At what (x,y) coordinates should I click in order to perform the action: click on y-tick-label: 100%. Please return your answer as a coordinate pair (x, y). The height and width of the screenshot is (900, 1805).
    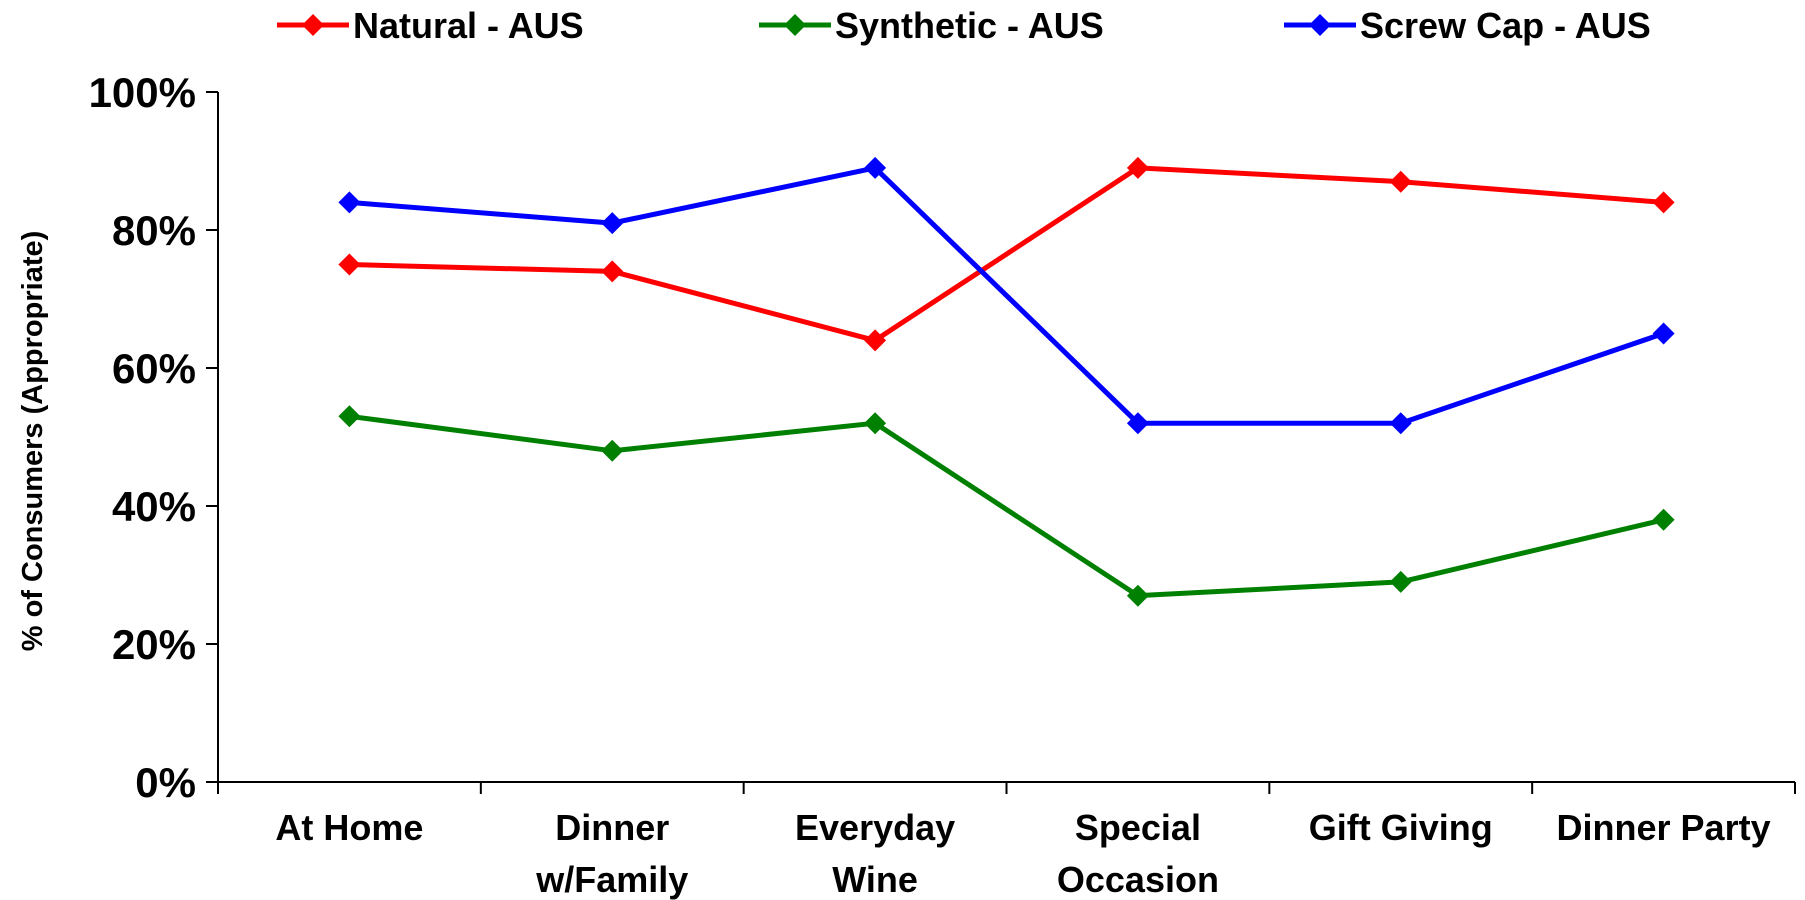
    Looking at the image, I should click on (142, 92).